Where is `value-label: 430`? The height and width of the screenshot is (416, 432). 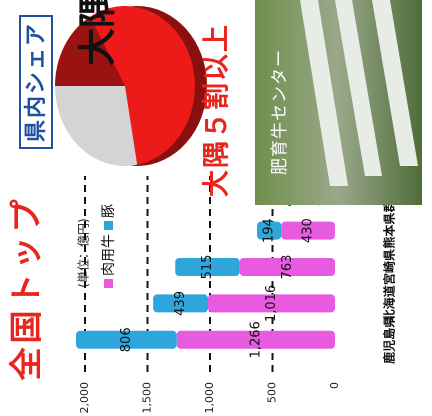 value-label: 430 is located at coordinates (308, 230).